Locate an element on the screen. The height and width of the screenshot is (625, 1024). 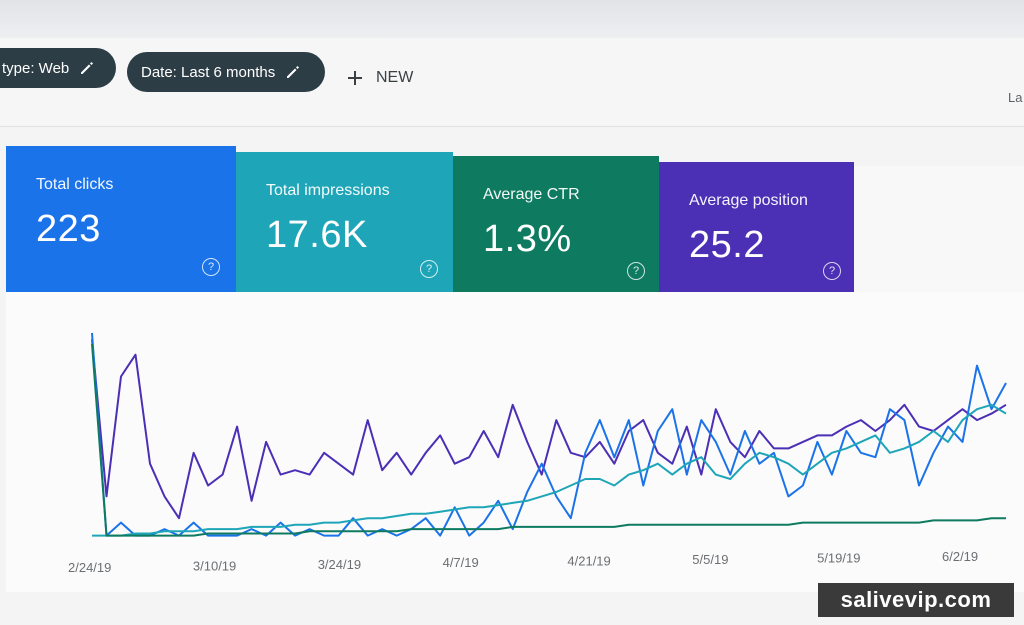
metric-card-average-ctr: Average CTR 1.3% ? is located at coordinates (556, 225).